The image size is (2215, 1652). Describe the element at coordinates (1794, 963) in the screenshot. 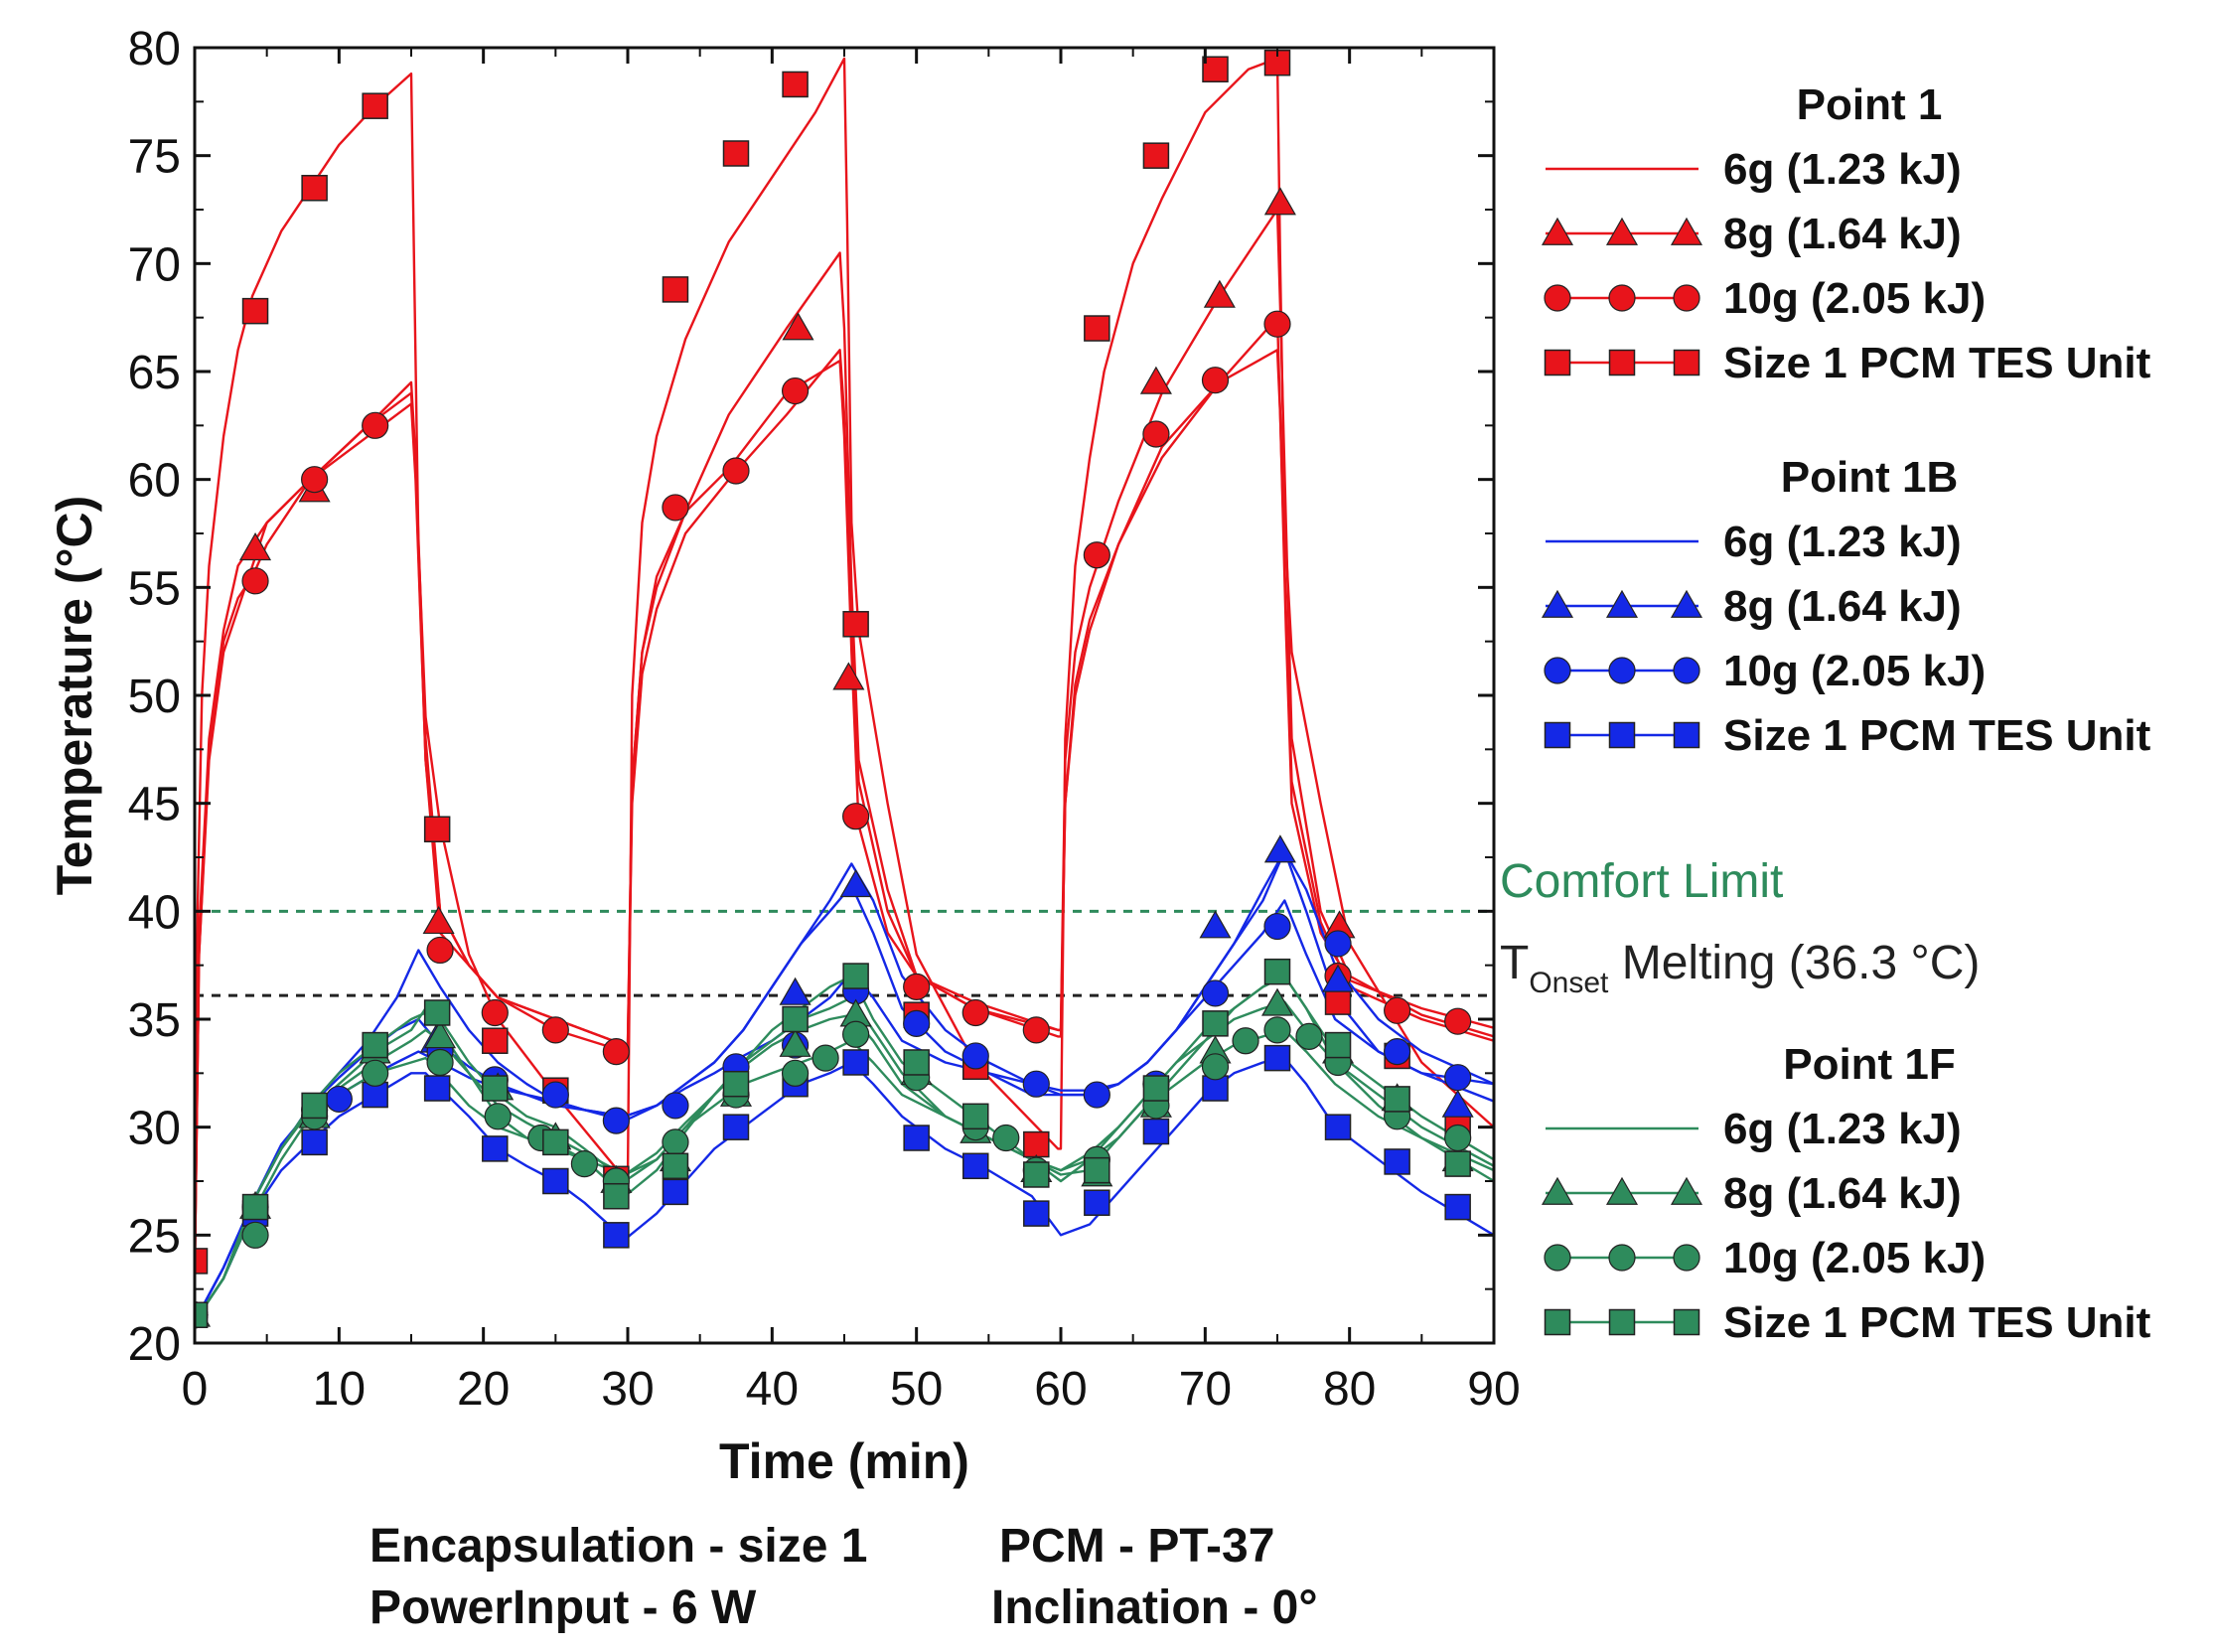

I see `onset-melting-label-rest: Melting (36.3 °C)` at that location.